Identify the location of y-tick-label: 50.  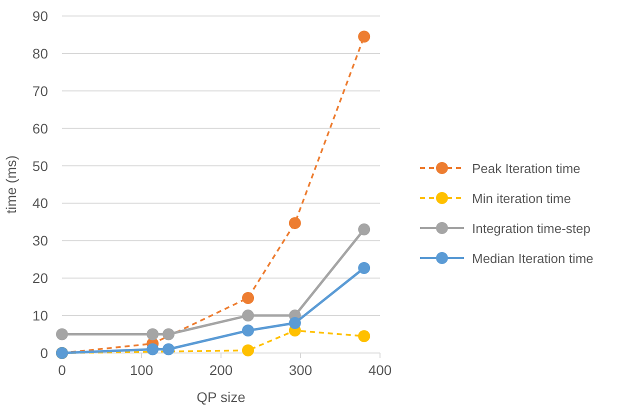
(40, 166).